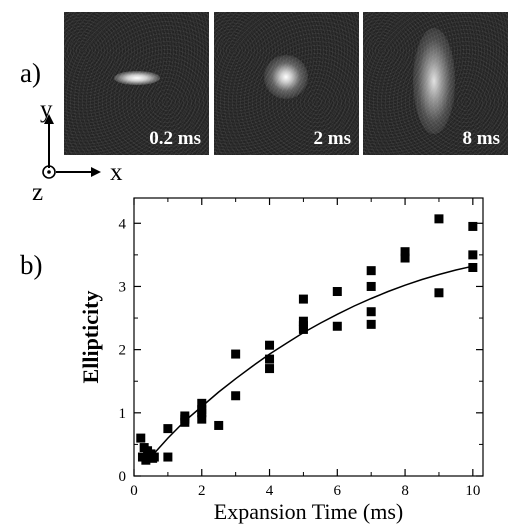 The image size is (509, 529). Describe the element at coordinates (77, 151) in the screenshot. I see `axes-orientation-icon: y x z` at that location.